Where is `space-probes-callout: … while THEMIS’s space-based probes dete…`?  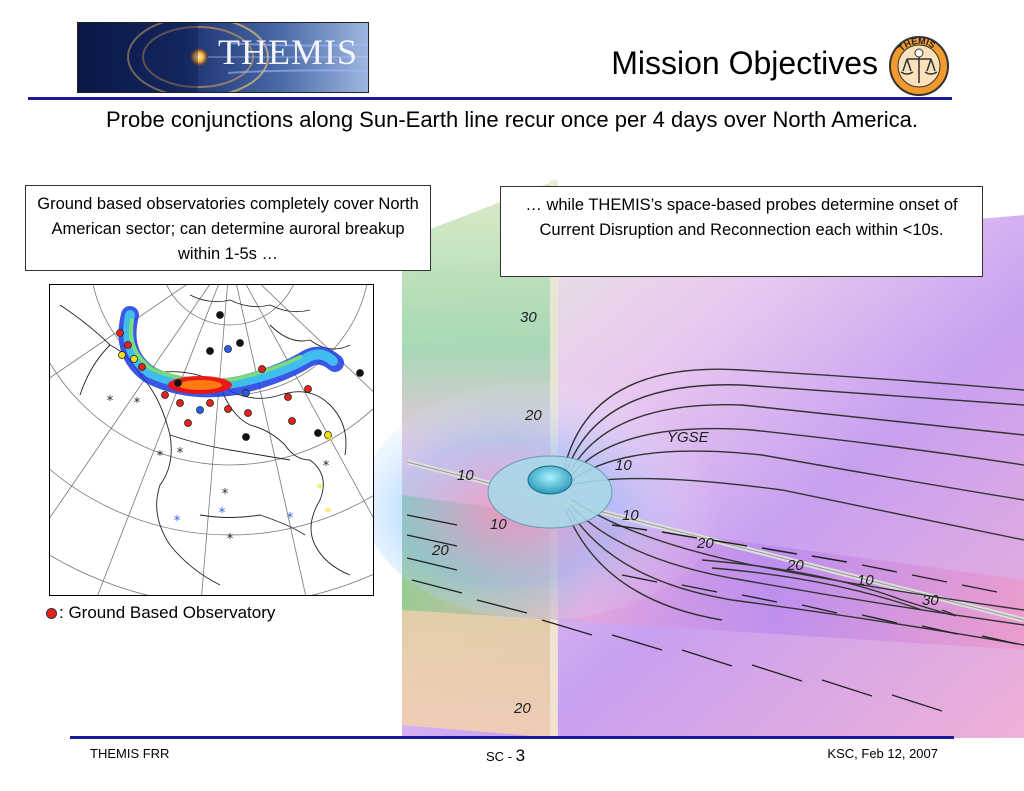 space-probes-callout: … while THEMIS’s space-based probes dete… is located at coordinates (741, 231).